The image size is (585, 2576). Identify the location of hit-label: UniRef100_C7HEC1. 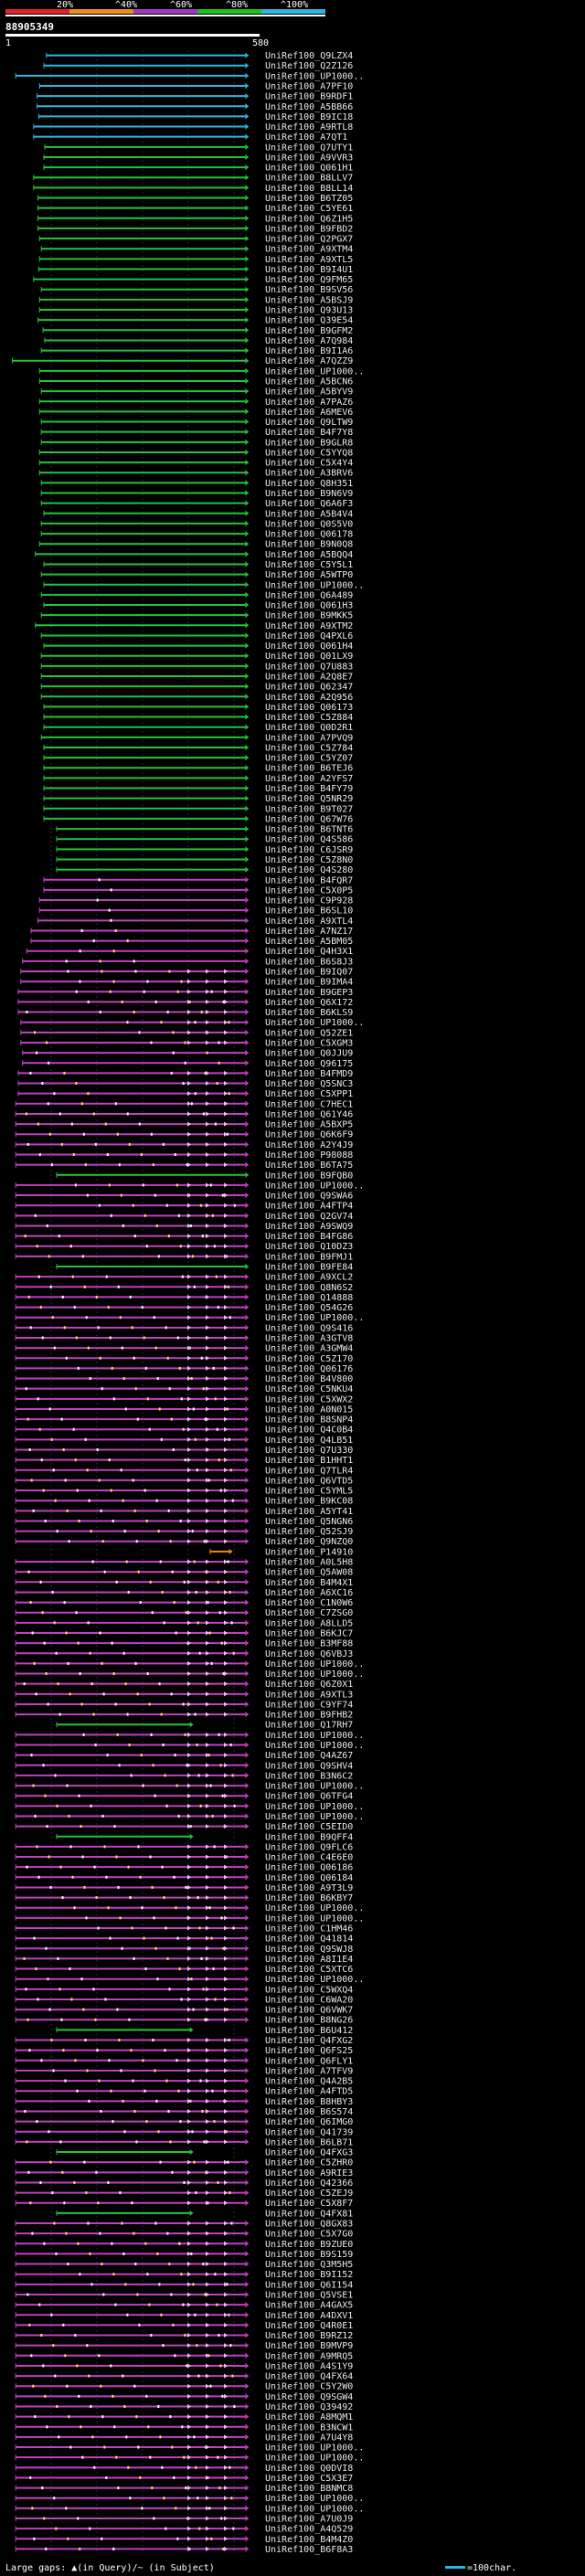
(309, 1104).